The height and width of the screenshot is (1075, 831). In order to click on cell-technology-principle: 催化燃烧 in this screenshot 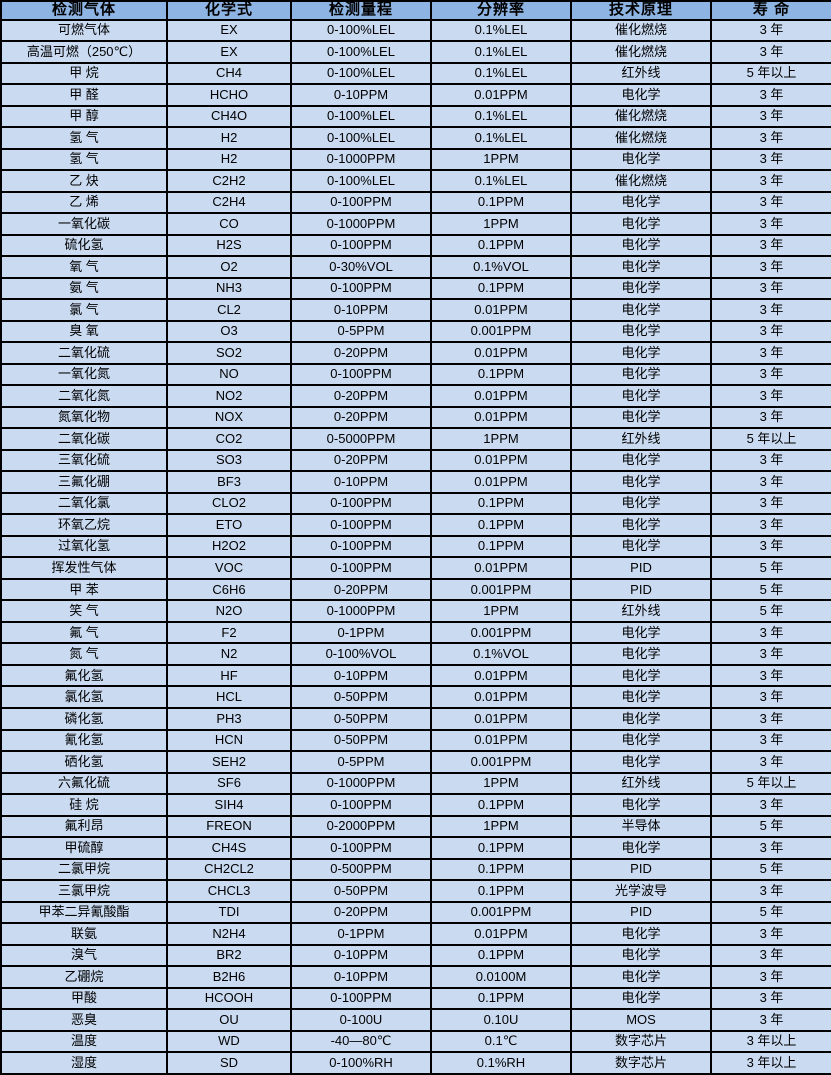, I will do `click(641, 52)`.